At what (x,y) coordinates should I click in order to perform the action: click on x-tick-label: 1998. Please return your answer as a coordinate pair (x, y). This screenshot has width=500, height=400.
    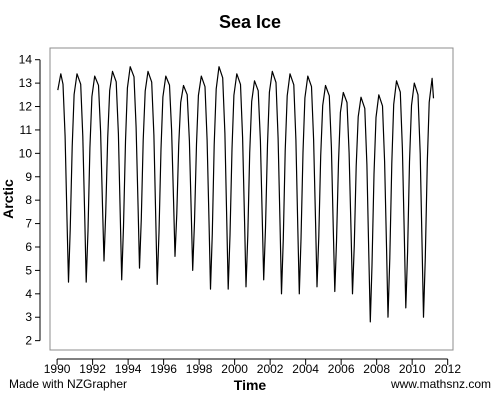
    Looking at the image, I should click on (199, 369).